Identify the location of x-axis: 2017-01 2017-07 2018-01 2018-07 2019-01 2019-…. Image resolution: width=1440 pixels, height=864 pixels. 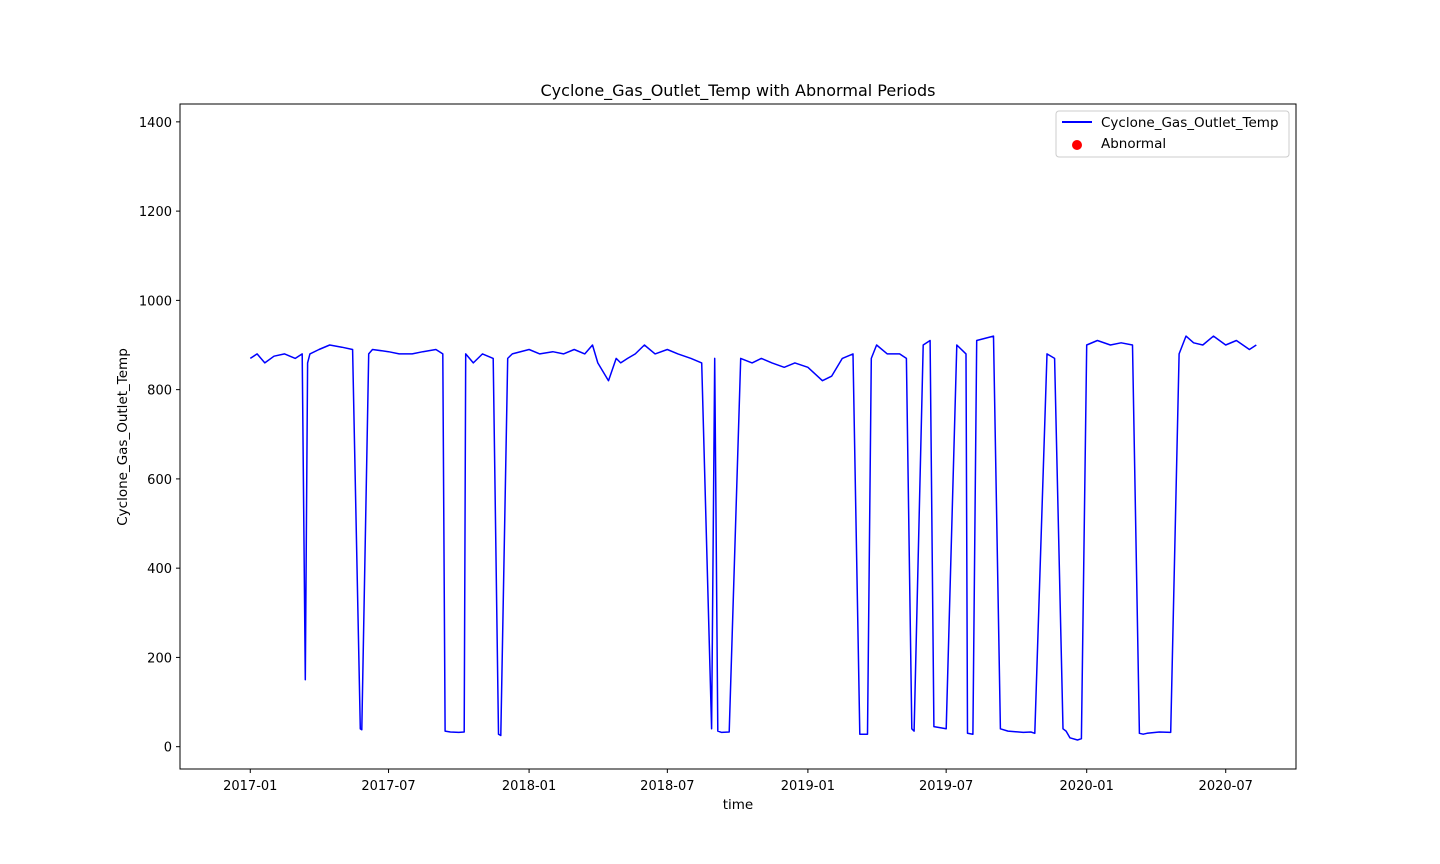
(738, 781).